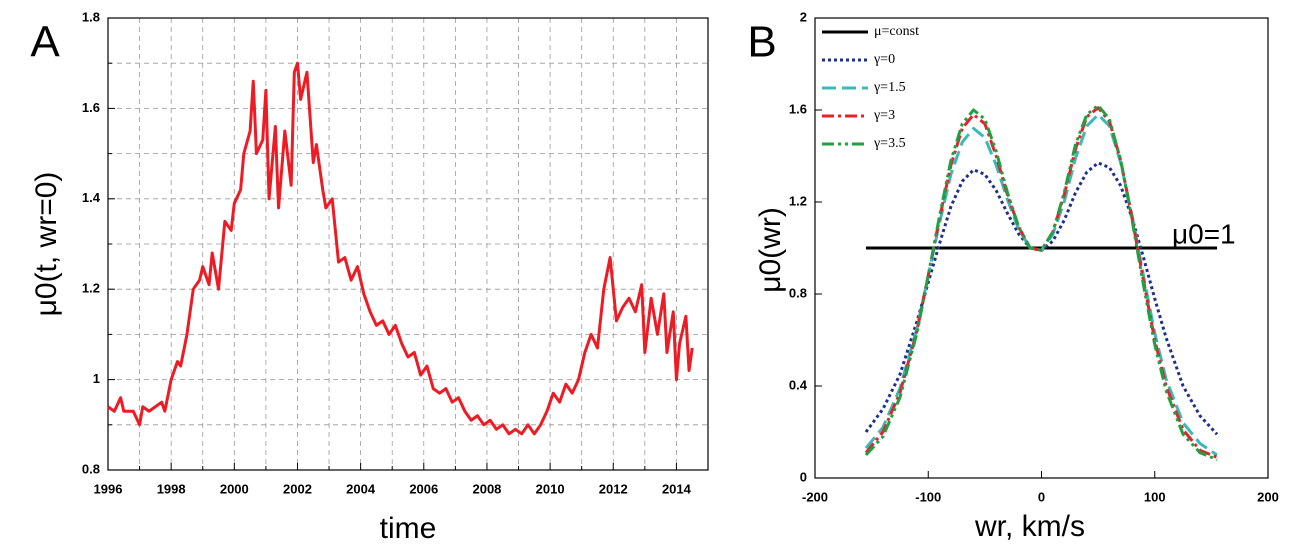  What do you see at coordinates (486, 488) in the screenshot?
I see `x-tick-label: 2008` at bounding box center [486, 488].